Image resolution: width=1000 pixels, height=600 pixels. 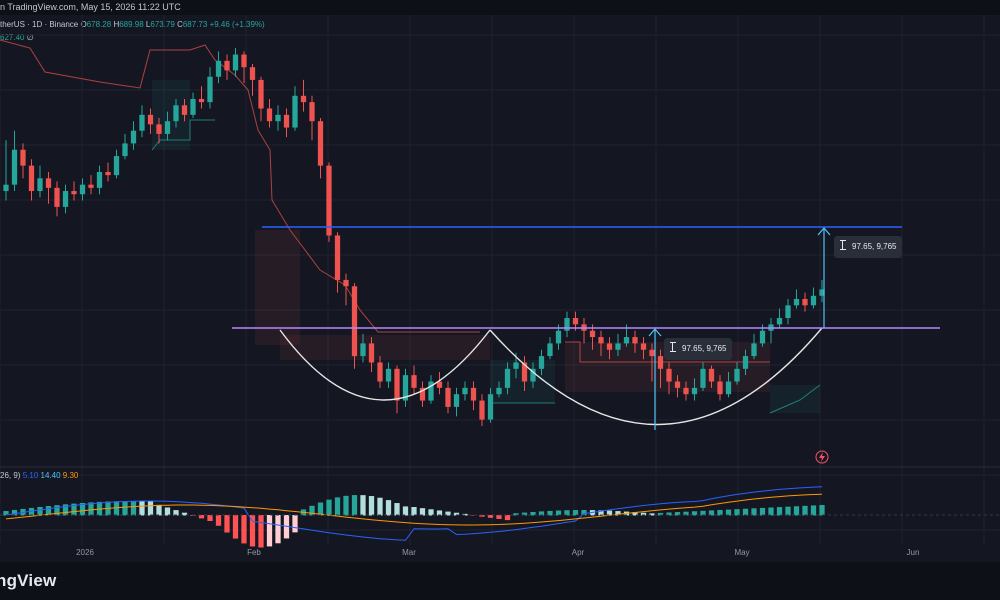 I want to click on flash-alert-icon, so click(x=822, y=457).